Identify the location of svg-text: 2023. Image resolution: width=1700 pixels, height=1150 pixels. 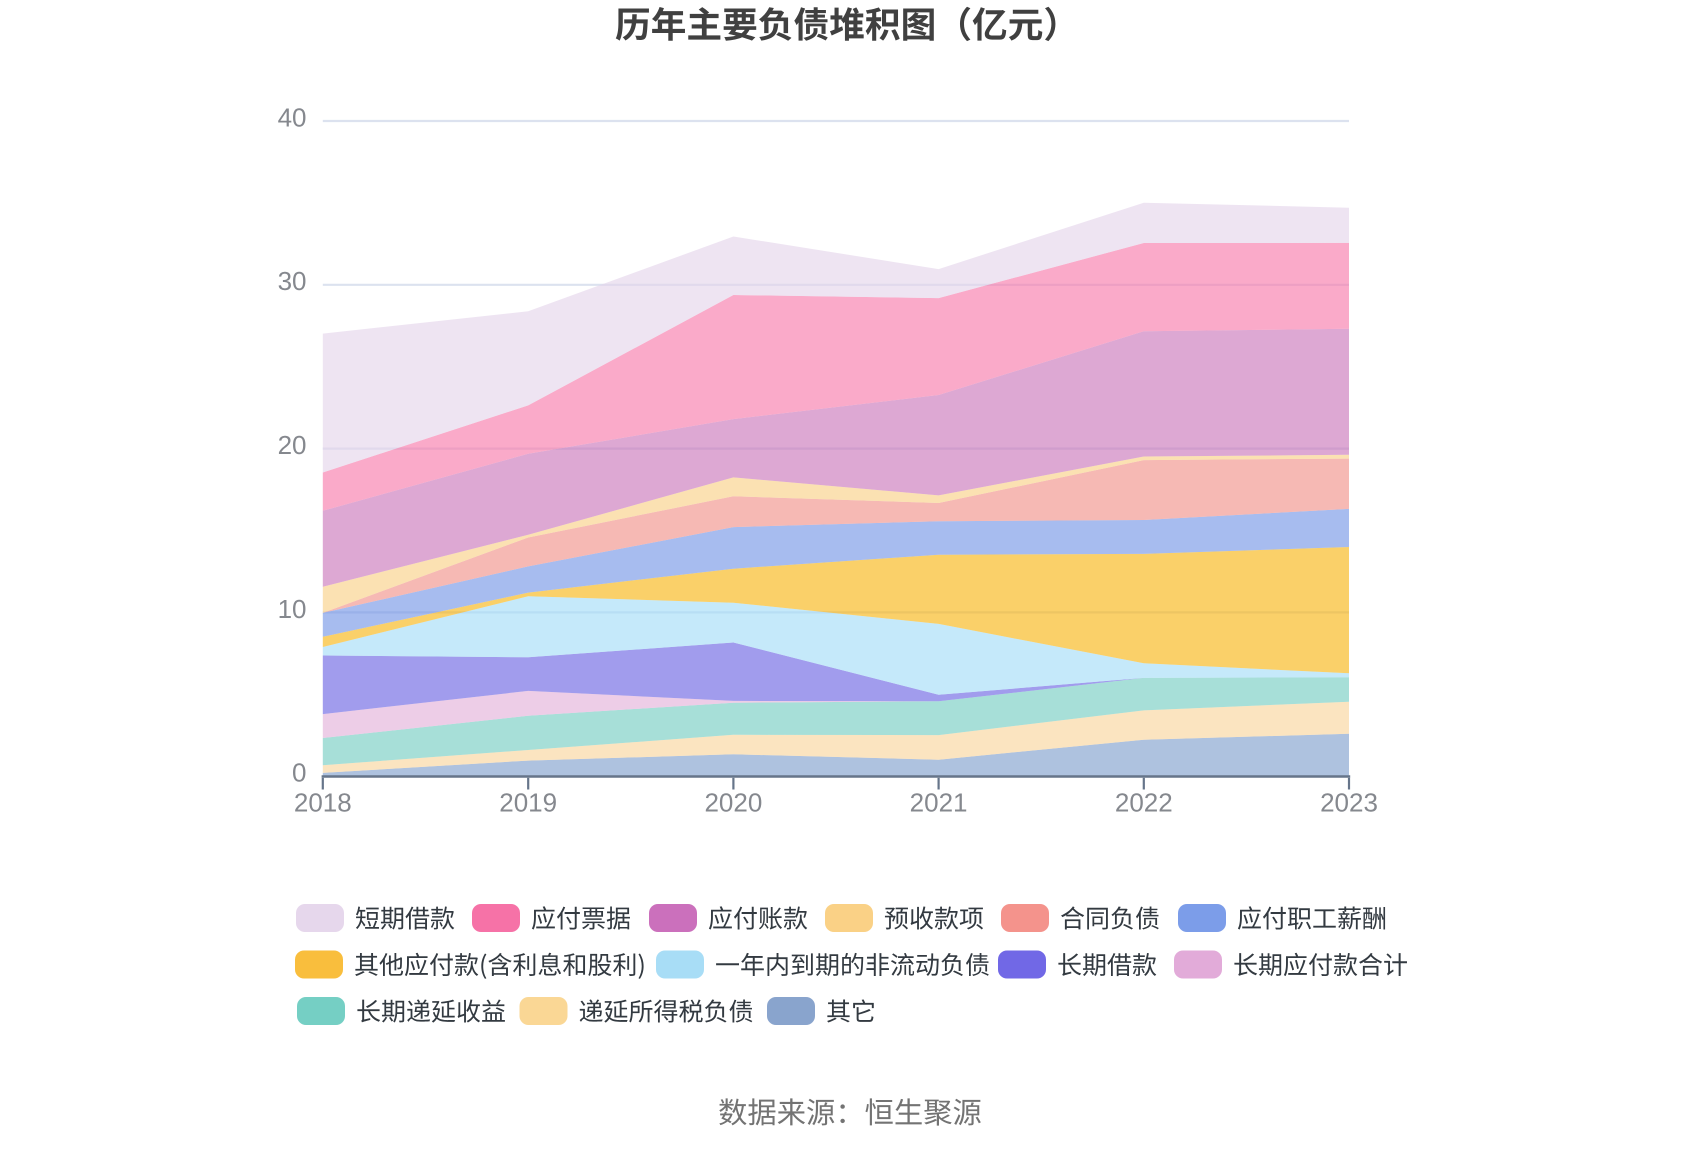
(1349, 803).